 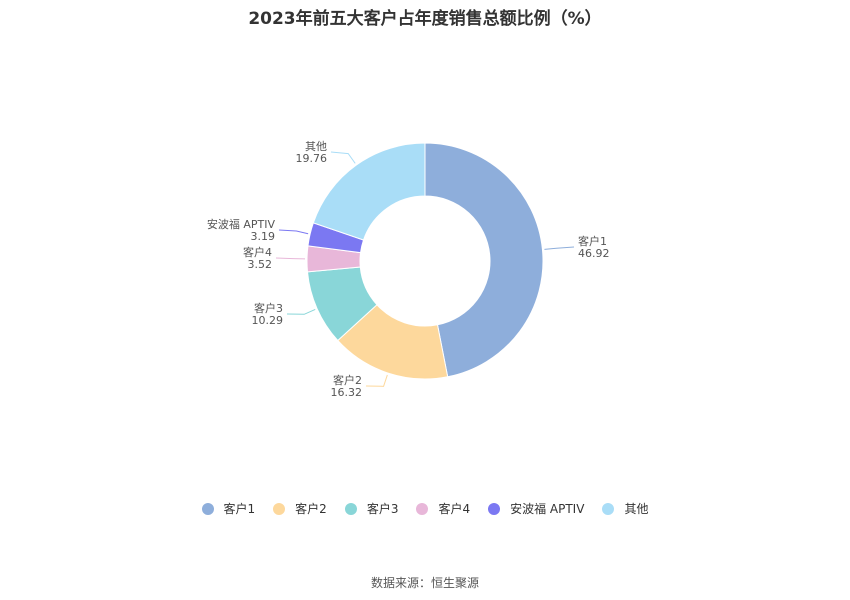 I want to click on slice-label-customer-2: 客户2, so click(x=347, y=380).